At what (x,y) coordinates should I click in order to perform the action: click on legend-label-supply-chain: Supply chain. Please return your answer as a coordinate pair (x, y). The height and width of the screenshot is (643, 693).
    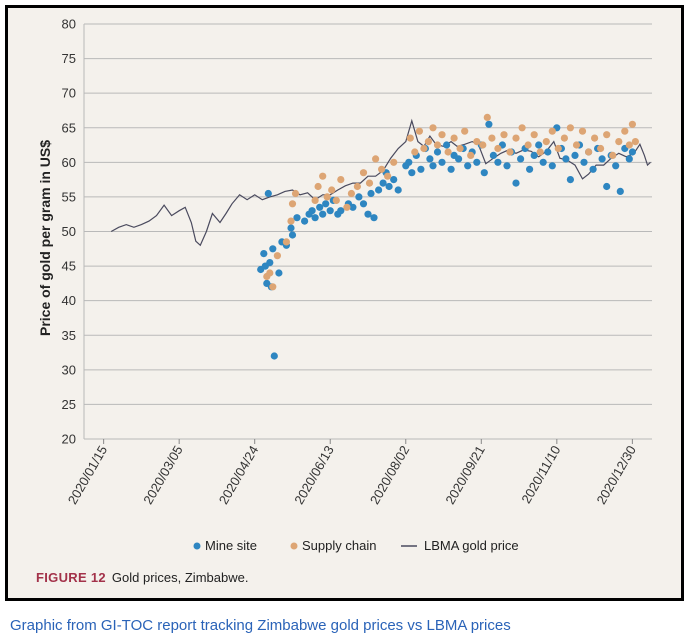
    Looking at the image, I should click on (339, 545).